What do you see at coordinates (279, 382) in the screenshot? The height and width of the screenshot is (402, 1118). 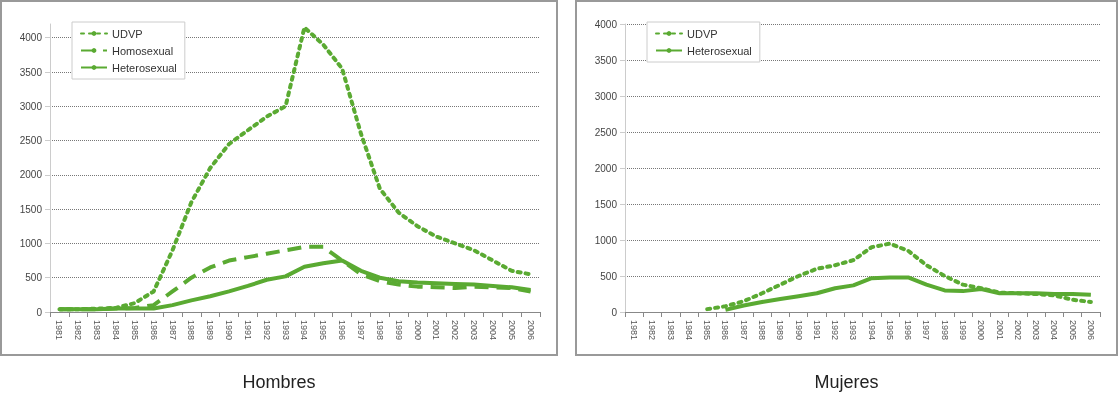 I see `text: Hombres` at bounding box center [279, 382].